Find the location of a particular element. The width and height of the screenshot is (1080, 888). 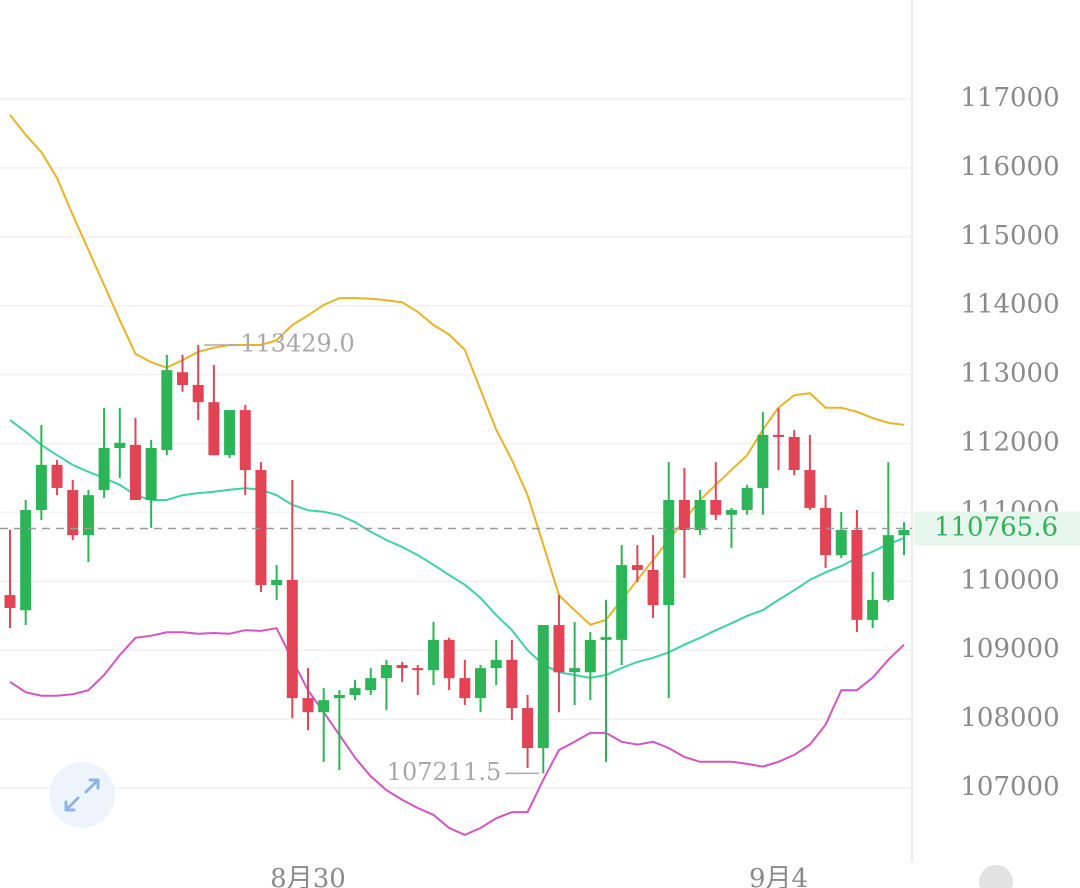

x-tick-label: 9月4 is located at coordinates (778, 876).